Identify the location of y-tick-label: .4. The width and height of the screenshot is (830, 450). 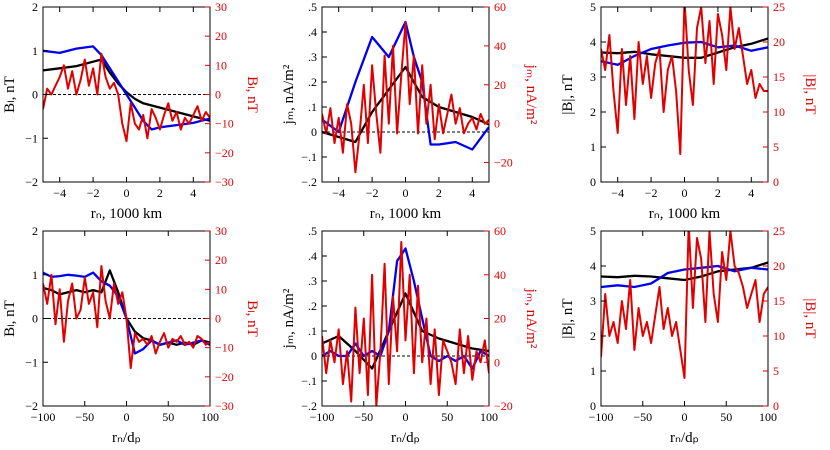
(312, 32).